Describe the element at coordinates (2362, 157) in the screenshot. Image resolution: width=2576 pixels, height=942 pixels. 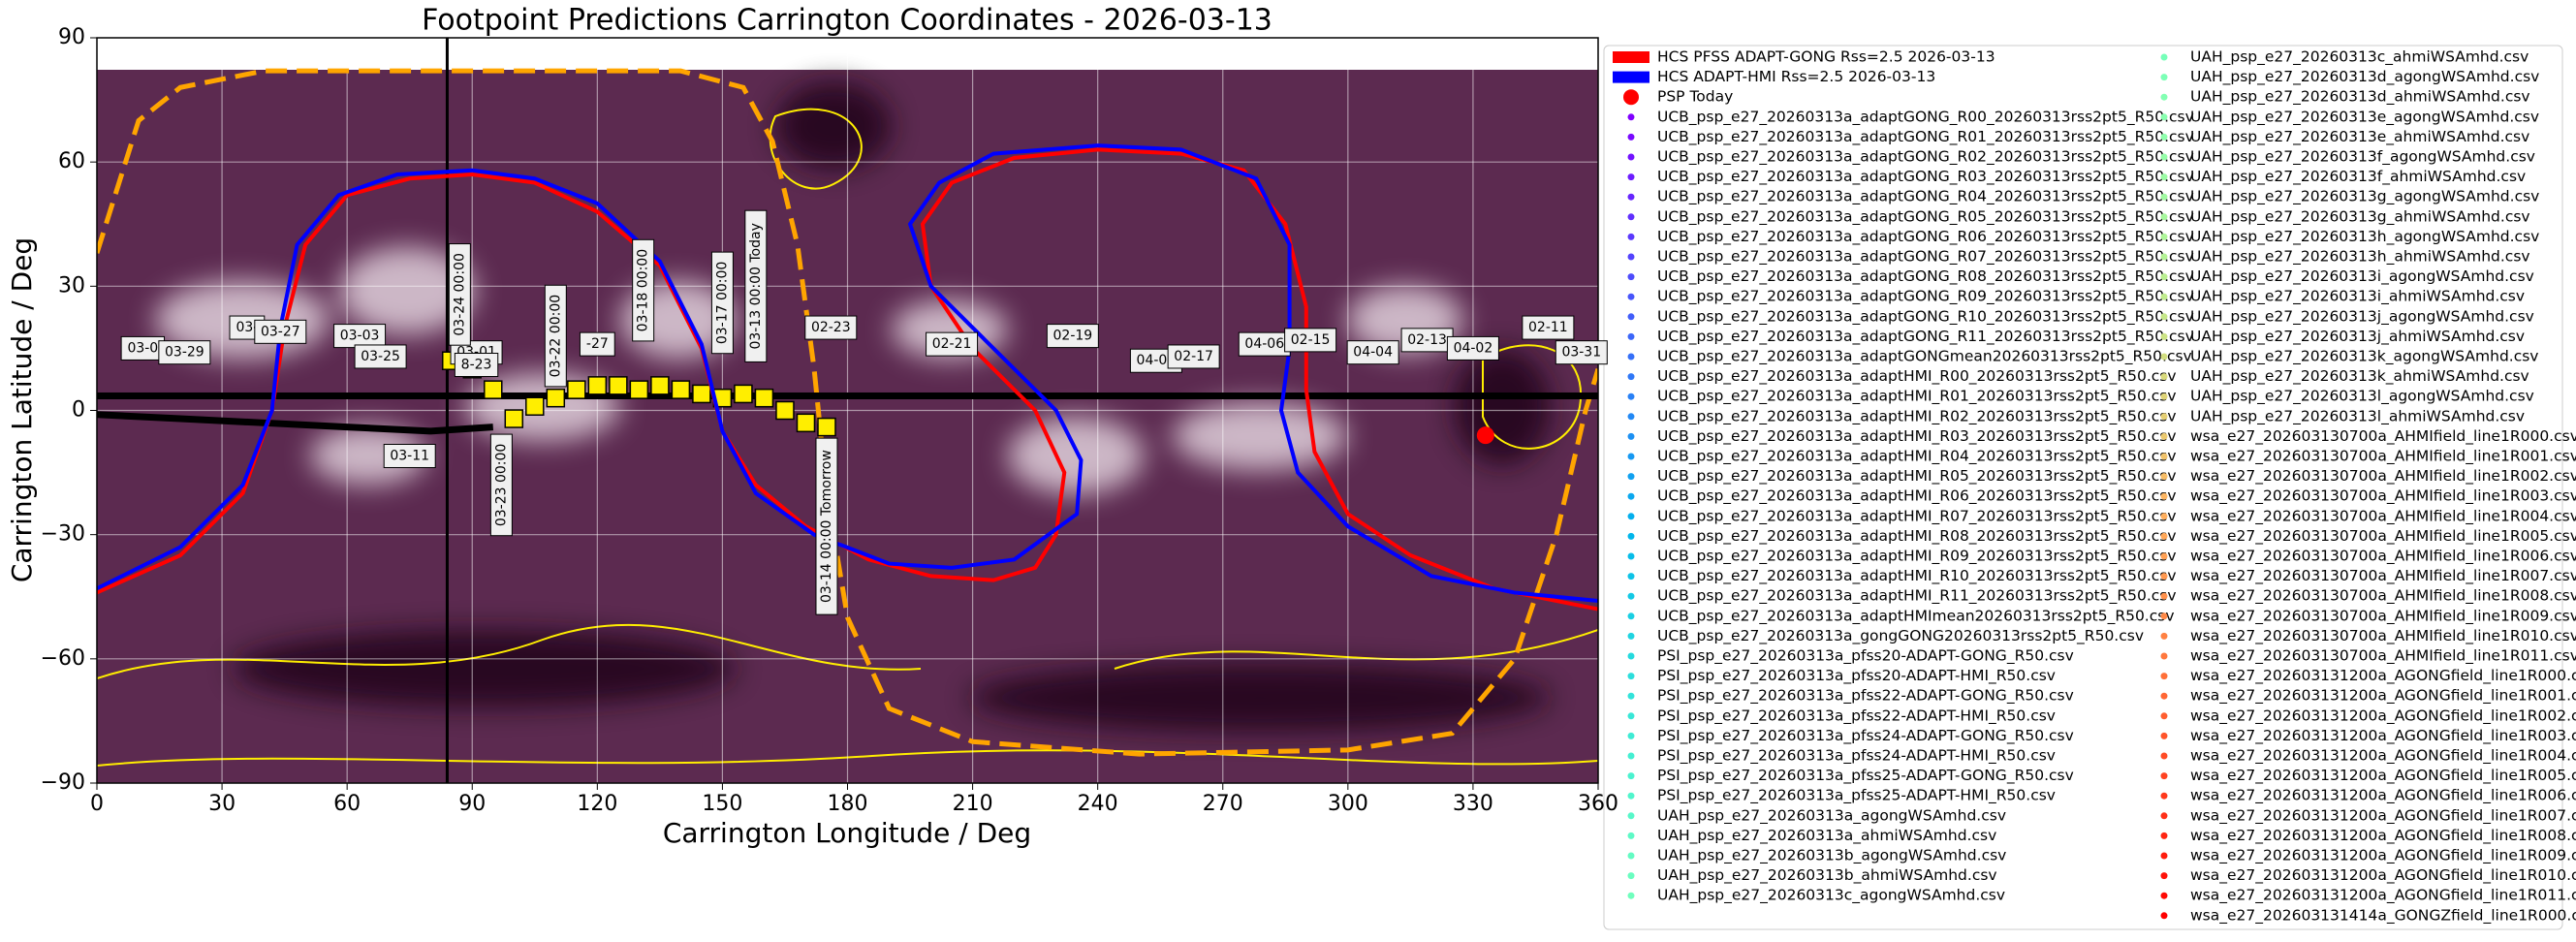
I see `legend-label: UAH_psp_e27_20260313f_agongWSAmhd.csv` at that location.